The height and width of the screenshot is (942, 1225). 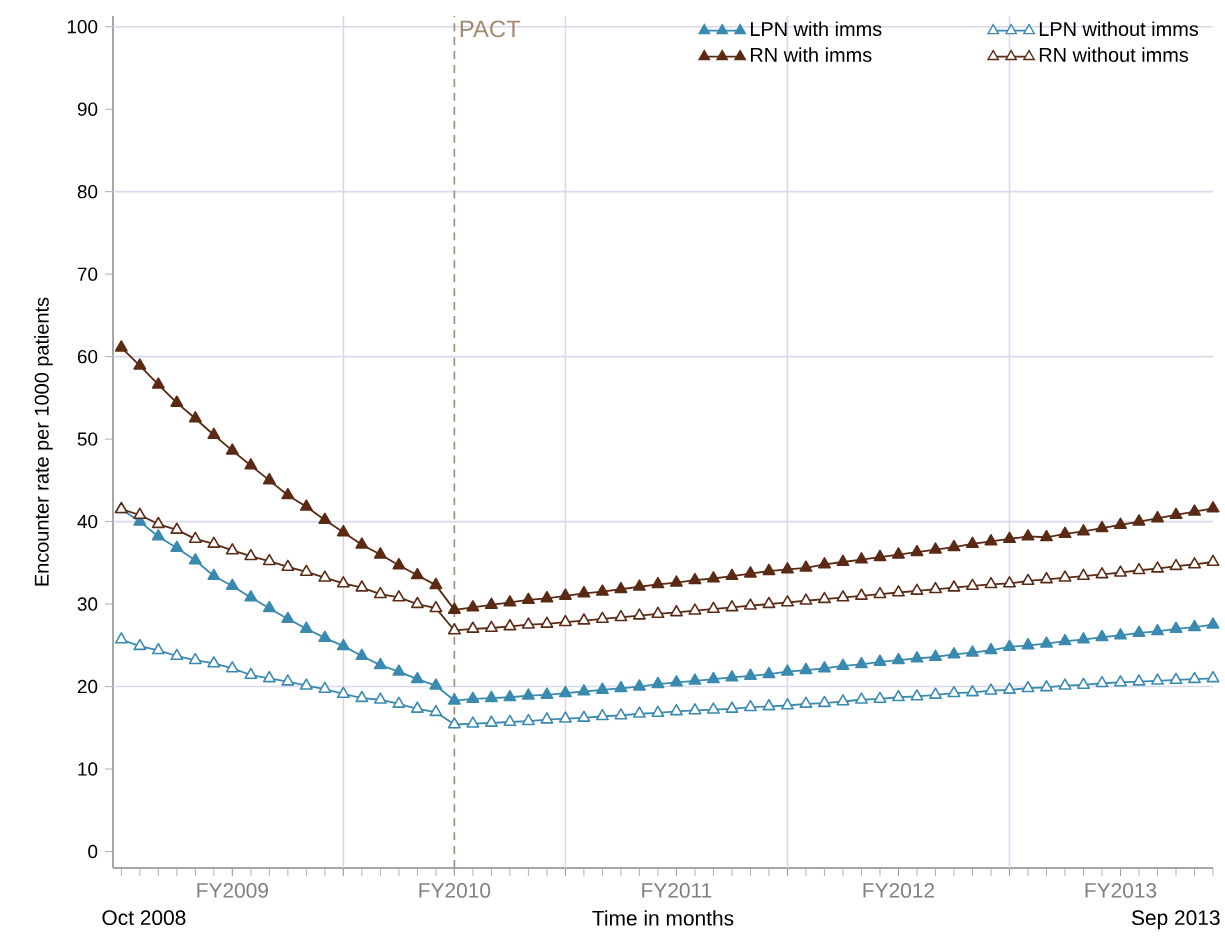 What do you see at coordinates (677, 890) in the screenshot?
I see `x-tick-label: FY2011` at bounding box center [677, 890].